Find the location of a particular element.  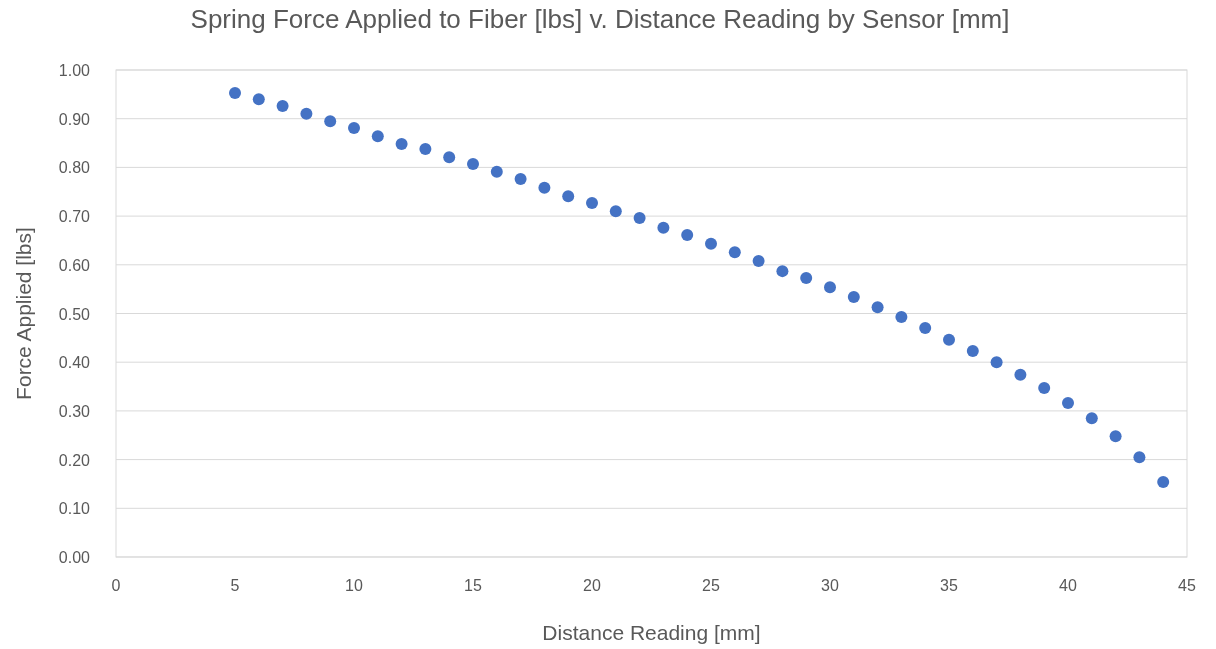

y-tick-label: 0.60 is located at coordinates (74, 265).